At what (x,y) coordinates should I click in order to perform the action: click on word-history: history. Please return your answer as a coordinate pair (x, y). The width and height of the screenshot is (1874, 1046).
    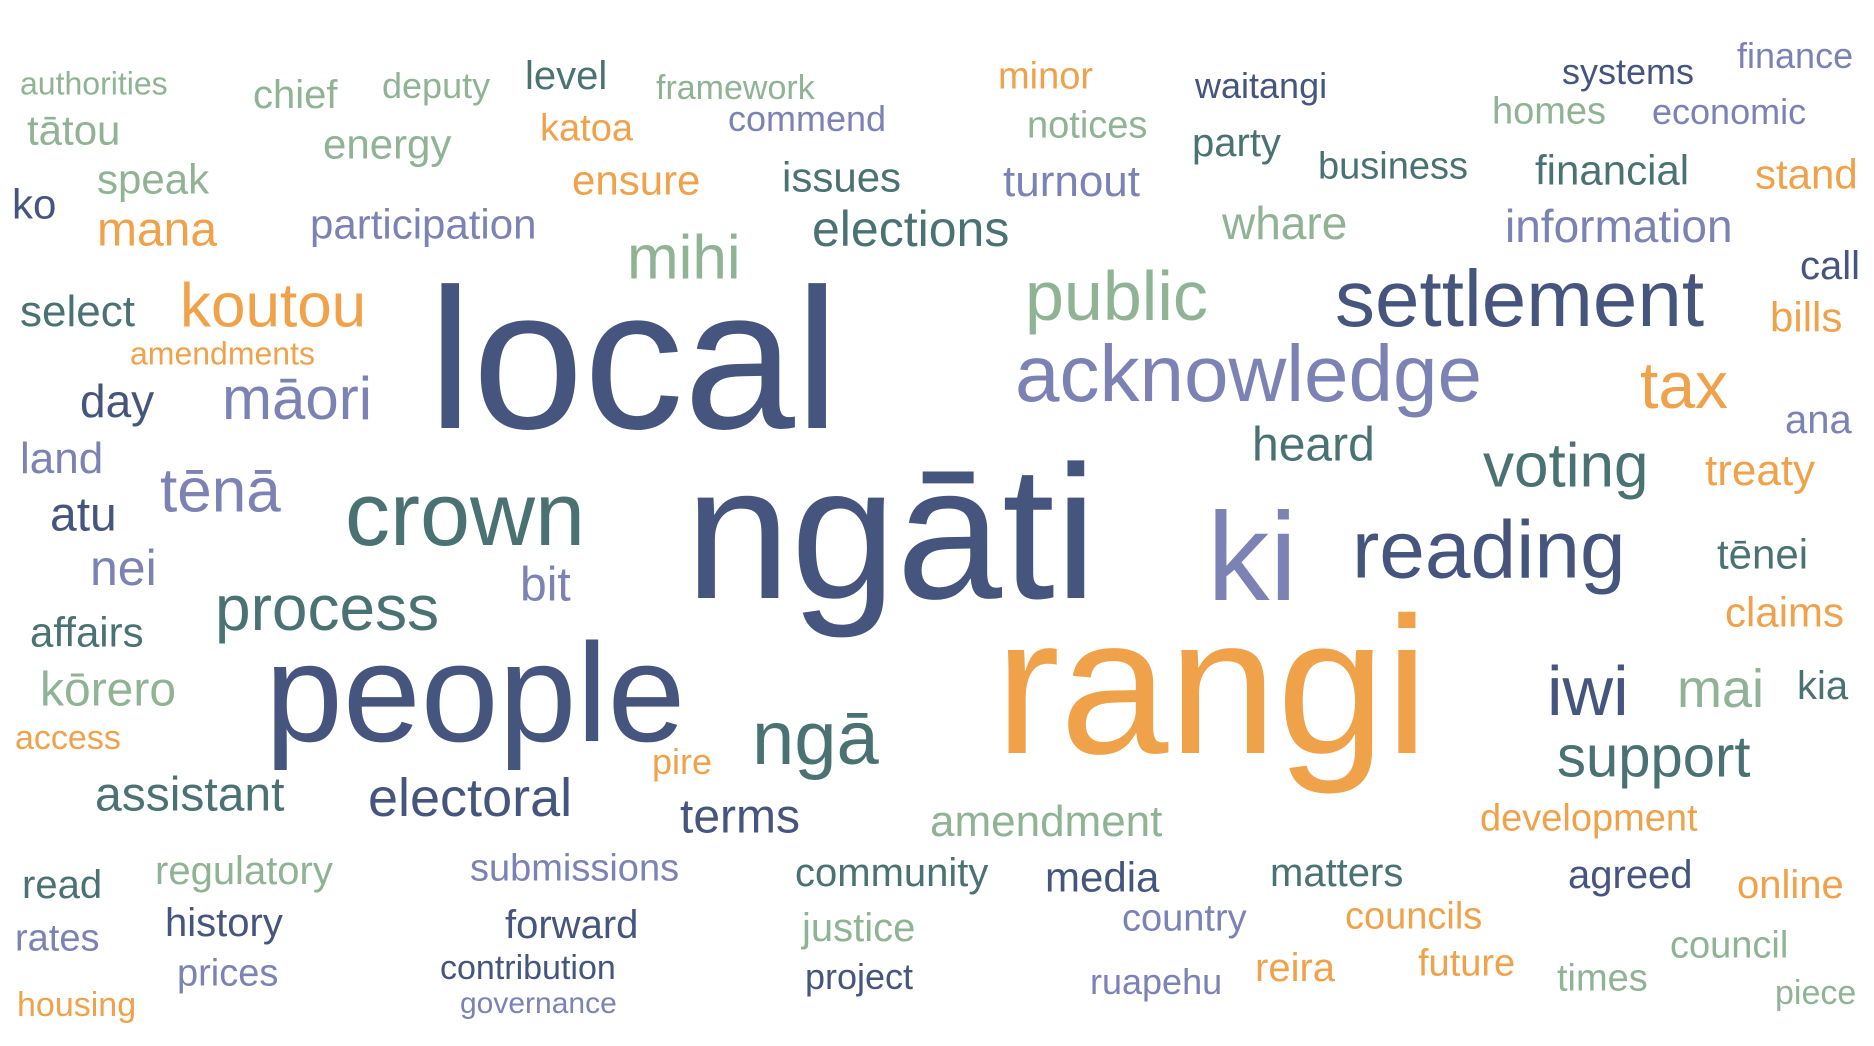
    Looking at the image, I should click on (224, 923).